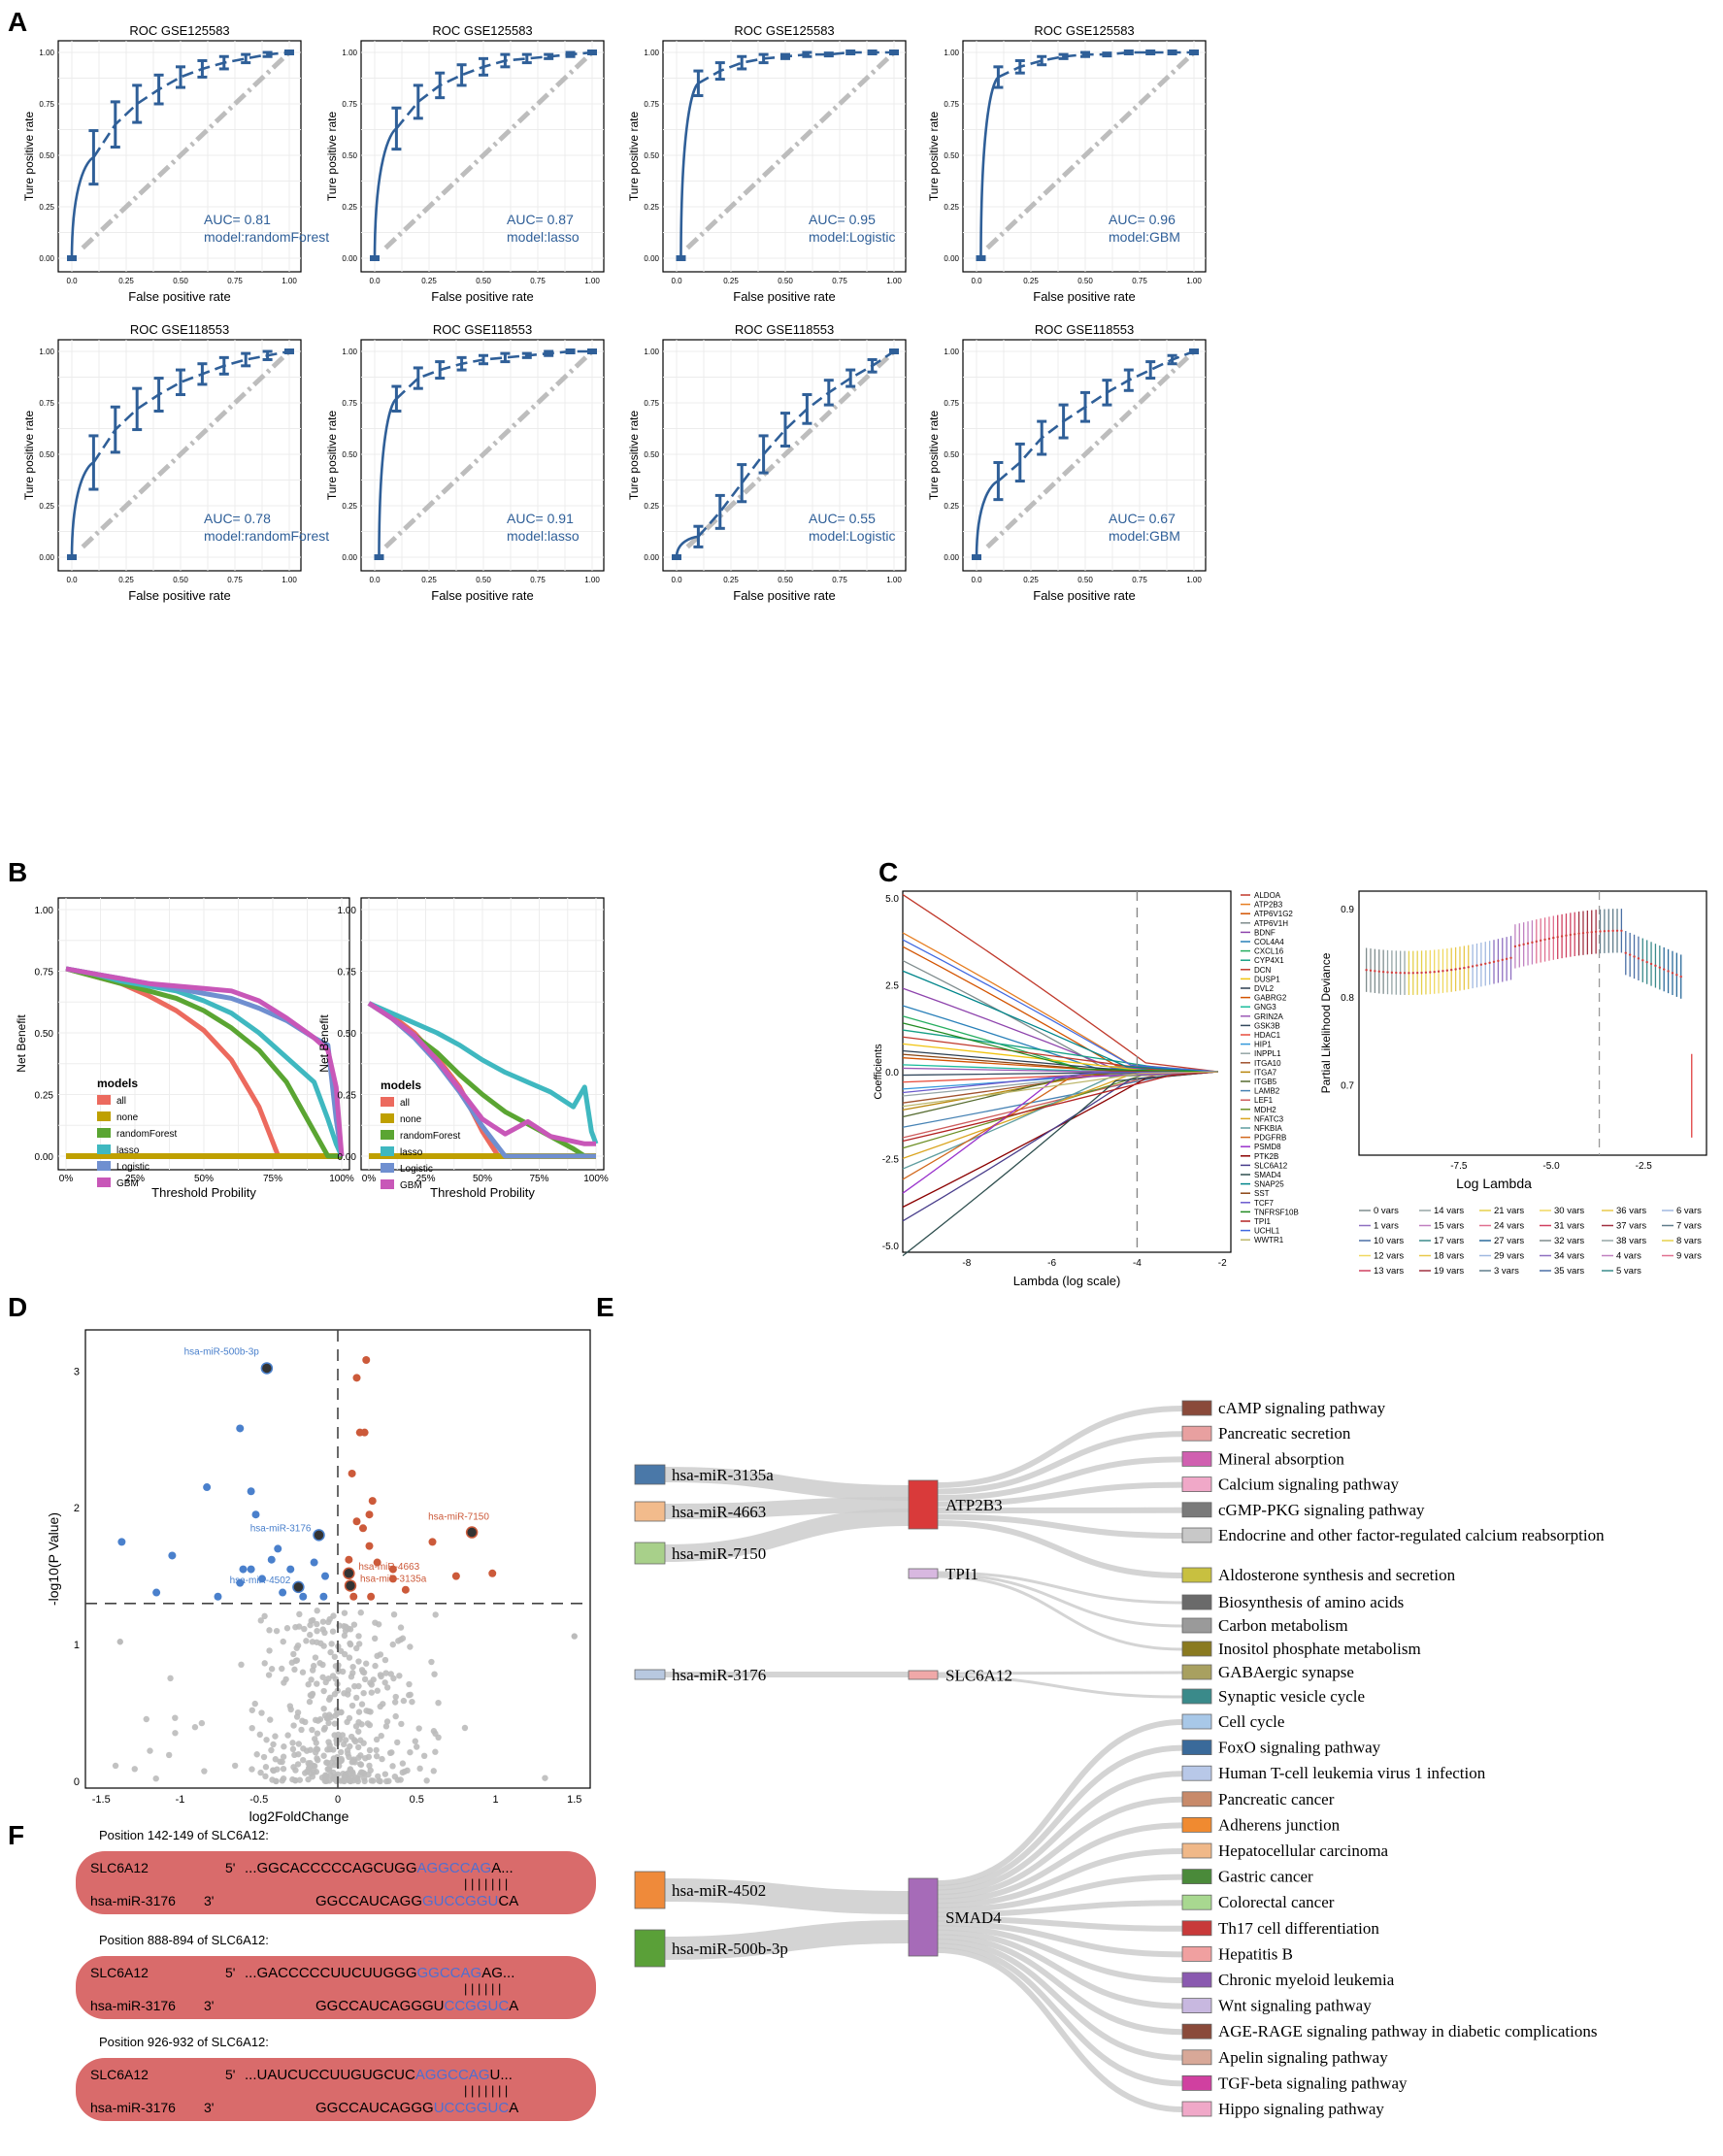 This screenshot has height=2156, width=1723. Describe the element at coordinates (238, 220) in the screenshot. I see `auc-label: AUC= 0.81` at that location.